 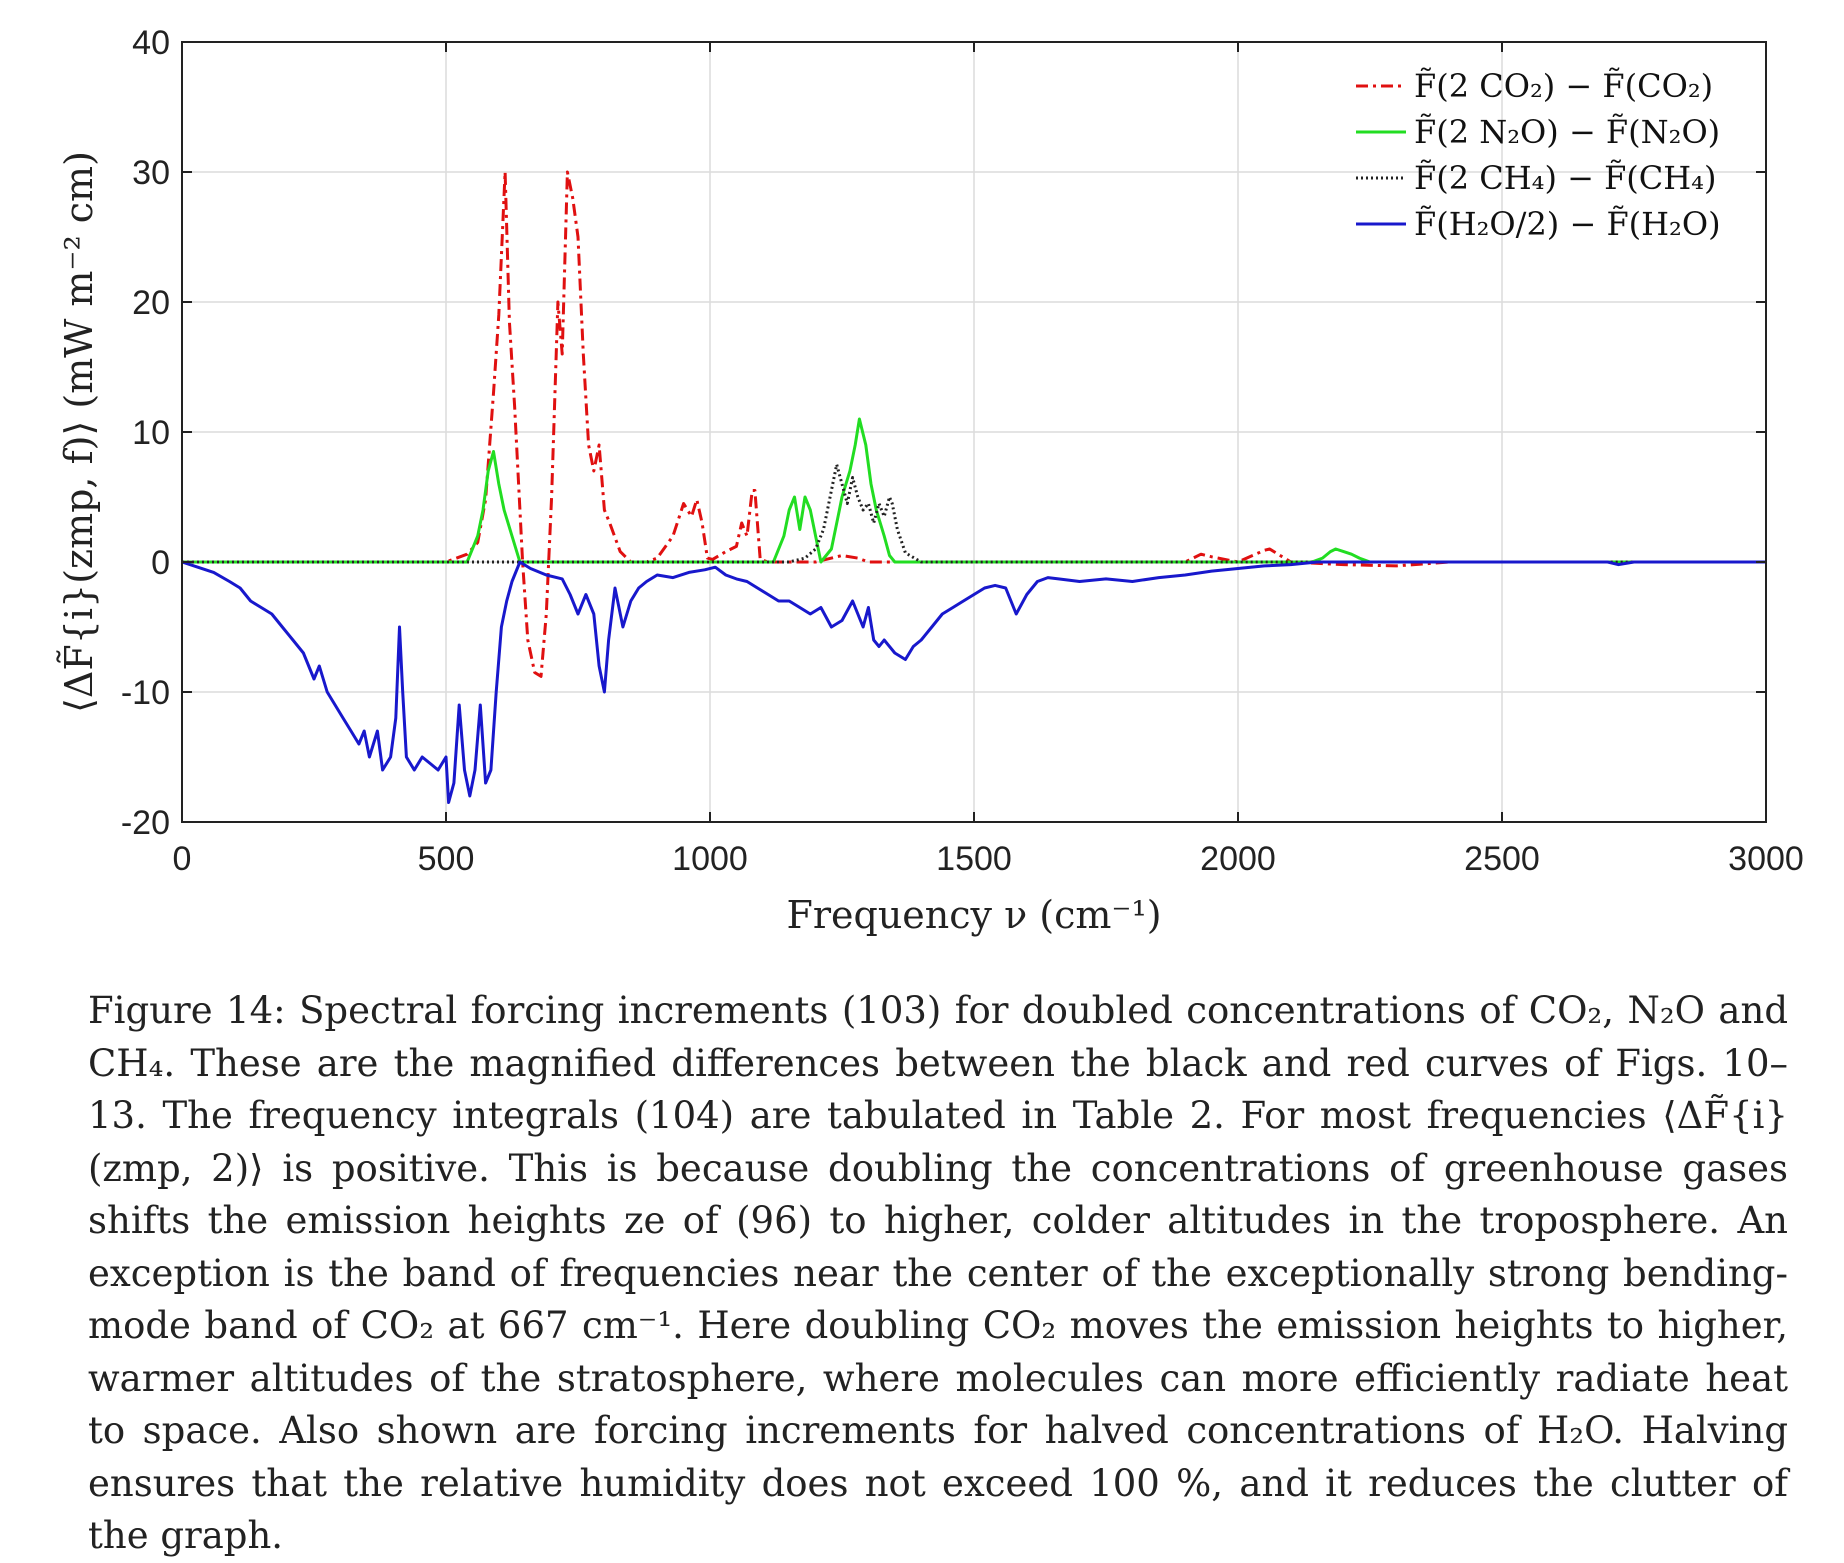 I want to click on y-tick-label: -10, so click(x=145, y=693).